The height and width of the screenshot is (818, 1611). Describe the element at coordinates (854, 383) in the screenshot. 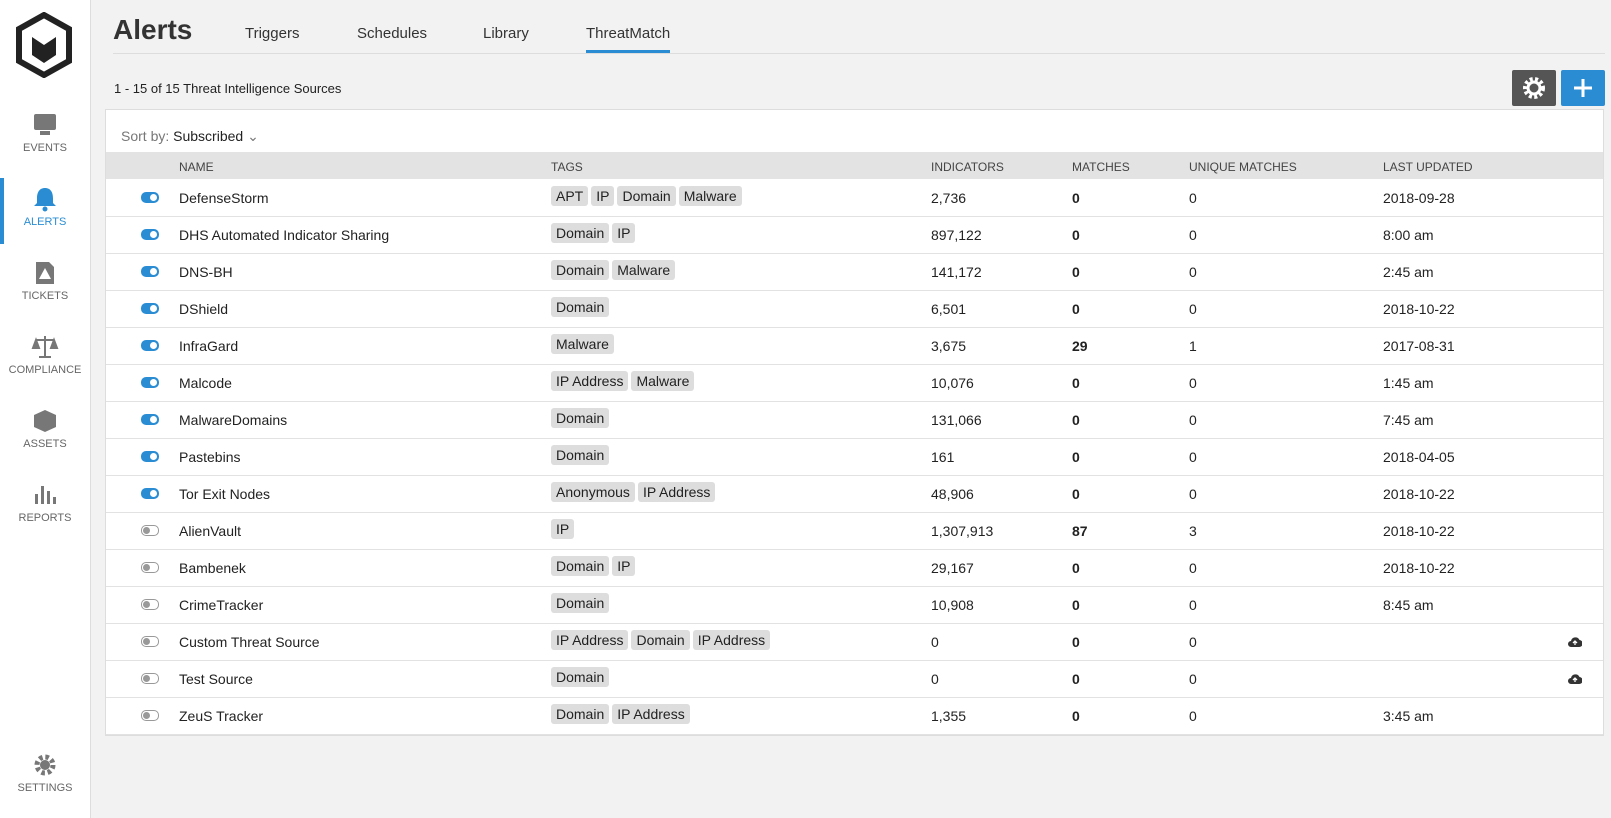

I see `table-row: Malcode IP Address Malware 10,076 0 0 1:45 am` at that location.